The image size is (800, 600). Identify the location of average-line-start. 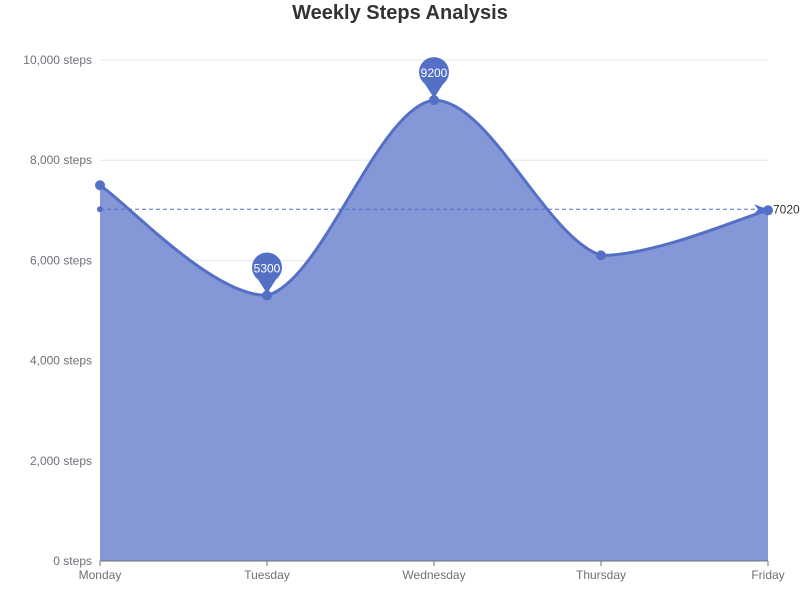
(100, 209).